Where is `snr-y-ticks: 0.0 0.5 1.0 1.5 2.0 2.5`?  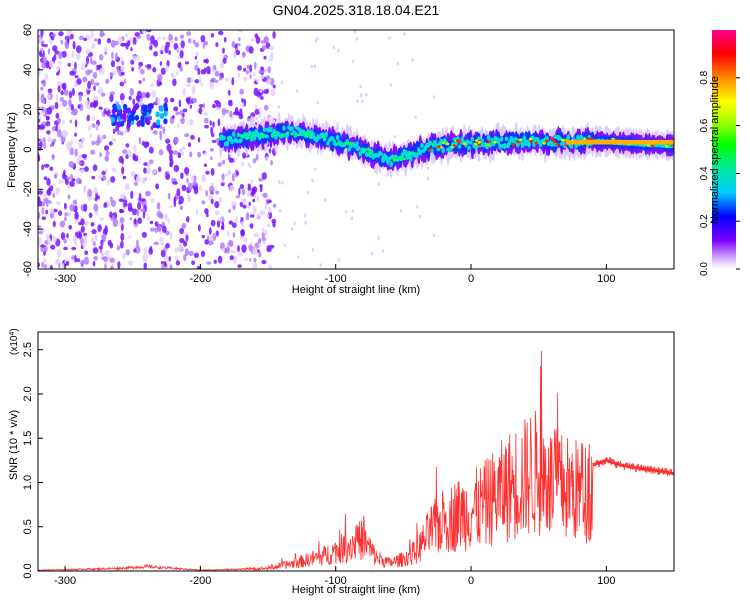
snr-y-ticks: 0.0 0.5 1.0 1.5 2.0 2.5 is located at coordinates (32, 460).